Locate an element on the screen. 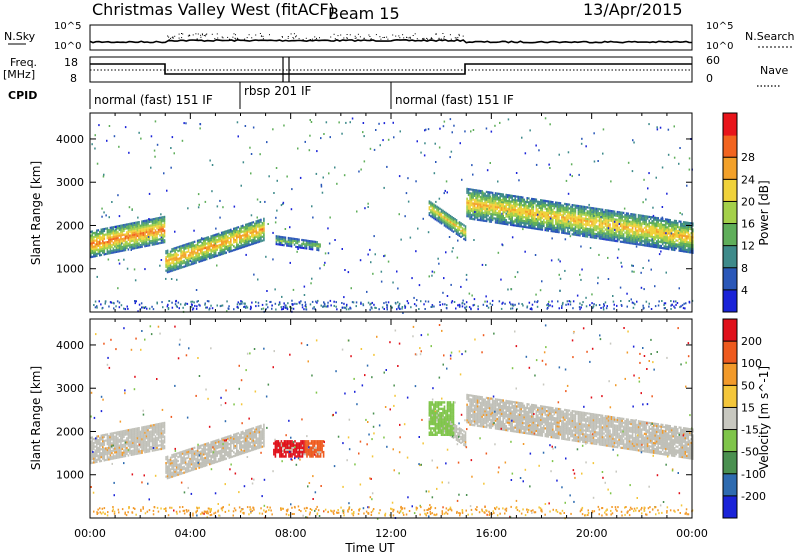 The image size is (800, 554). colorbar-swatch is located at coordinates (730, 279).